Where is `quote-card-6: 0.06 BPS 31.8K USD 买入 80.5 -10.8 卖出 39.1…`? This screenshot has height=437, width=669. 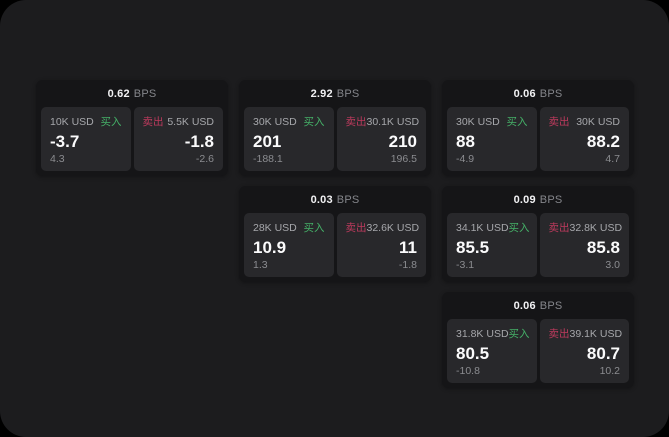
quote-card-6: 0.06 BPS 31.8K USD 买入 80.5 -10.8 卖出 39.1… is located at coordinates (538, 340).